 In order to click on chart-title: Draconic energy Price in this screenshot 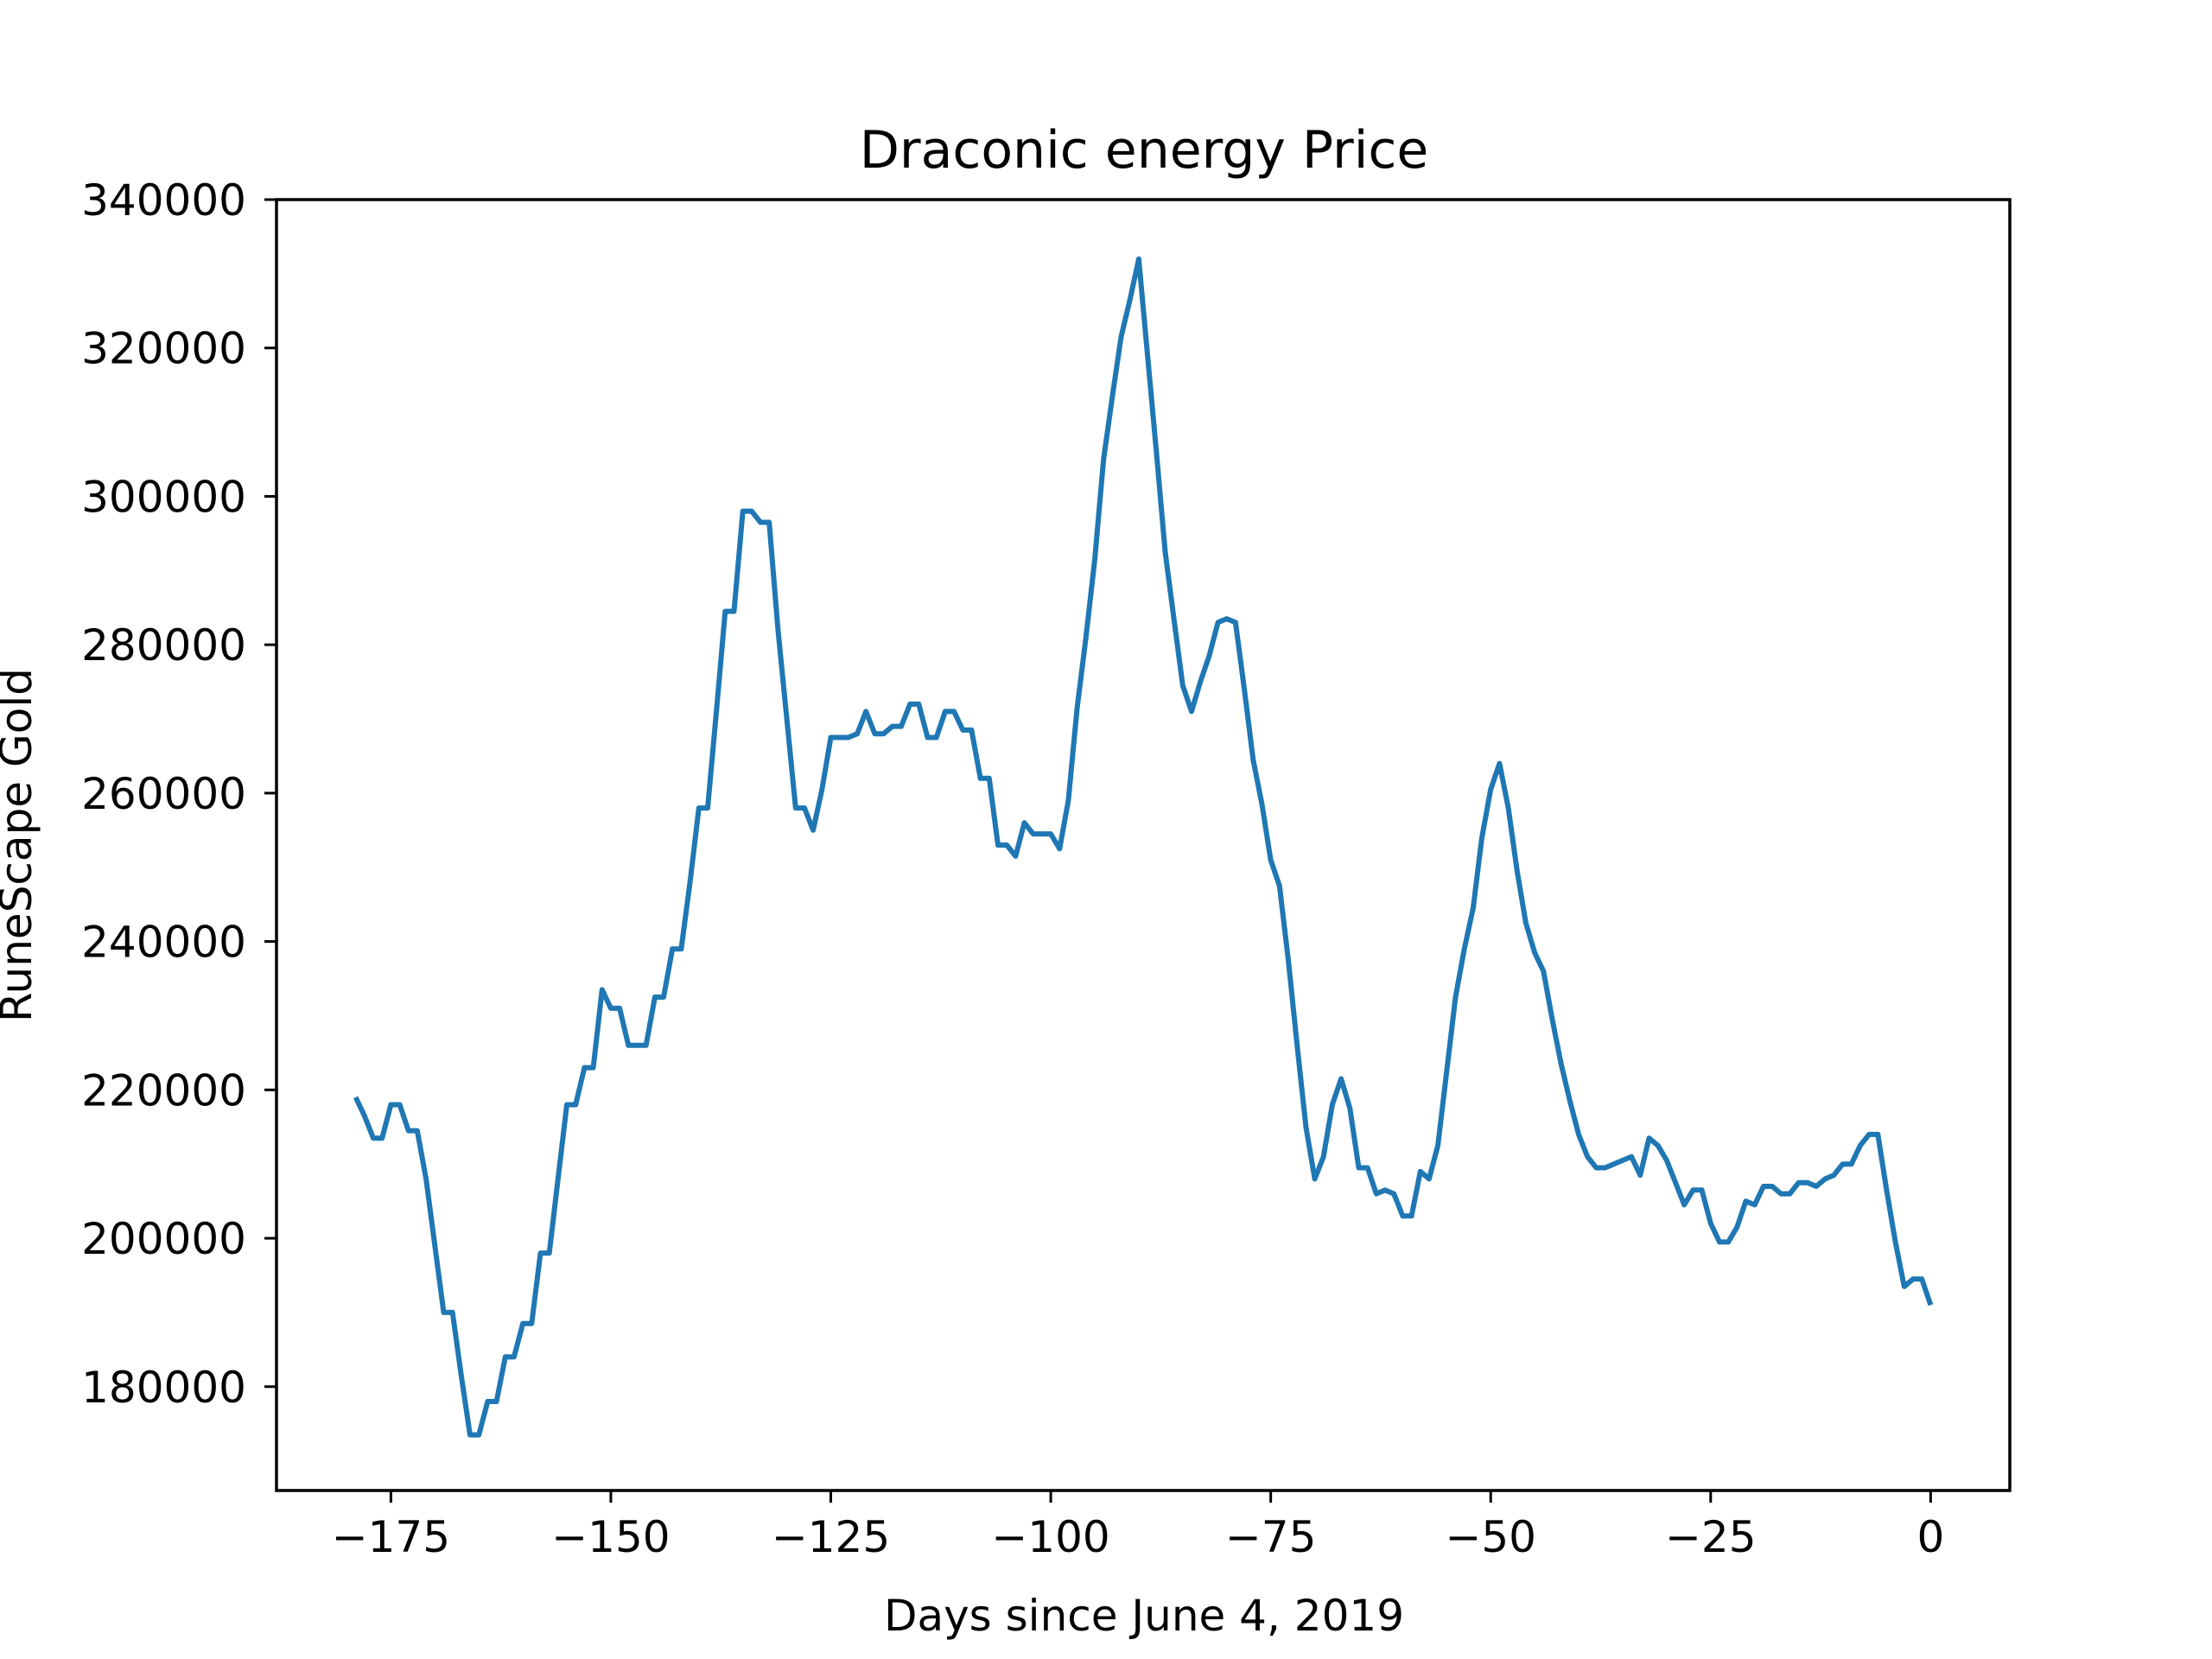, I will do `click(1144, 150)`.